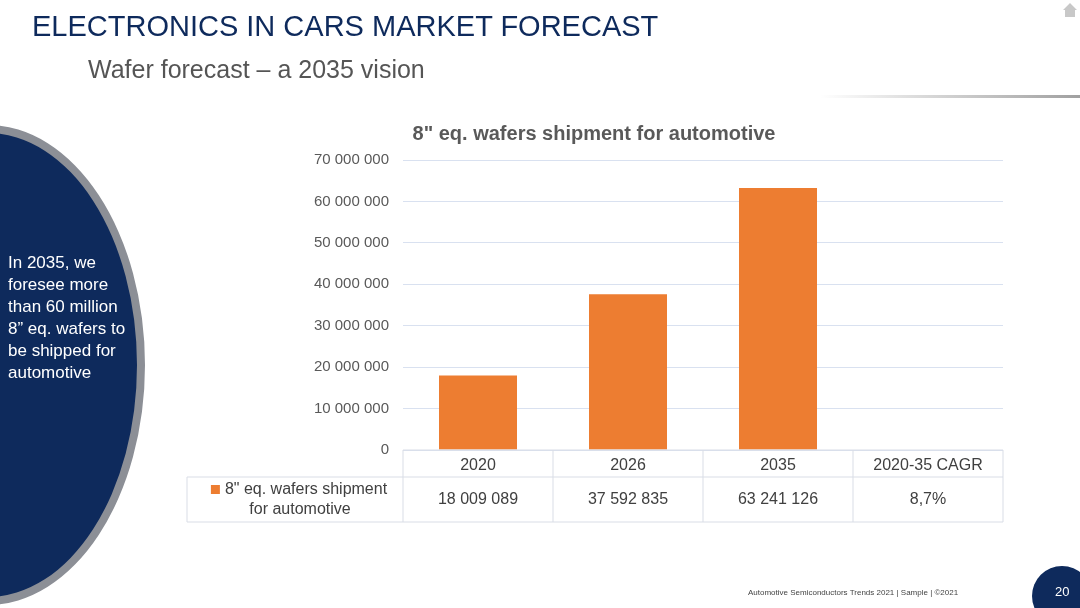  I want to click on text: Wafer forecast – a 2035 vision, so click(256, 69).